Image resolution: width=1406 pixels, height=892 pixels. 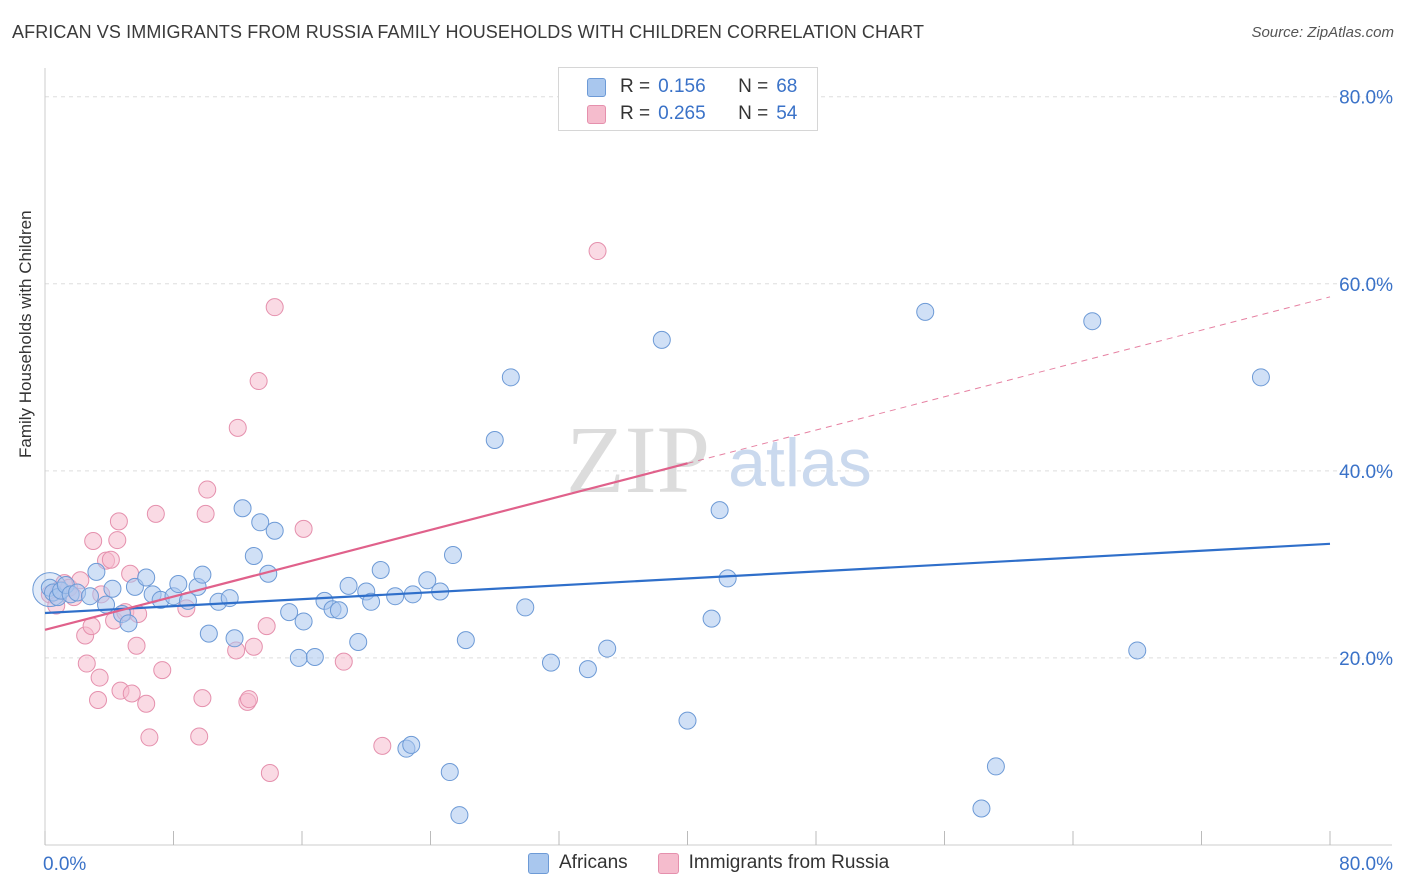 I want to click on legend-n-value: 54, so click(x=787, y=113).